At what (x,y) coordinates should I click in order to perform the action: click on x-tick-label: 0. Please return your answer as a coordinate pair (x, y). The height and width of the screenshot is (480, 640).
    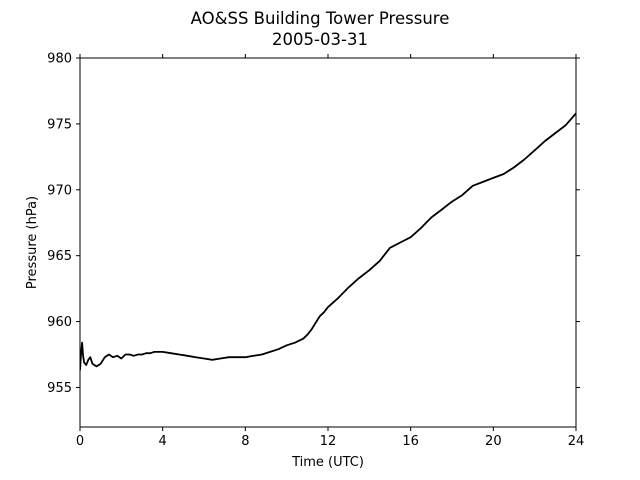
    Looking at the image, I should click on (80, 441).